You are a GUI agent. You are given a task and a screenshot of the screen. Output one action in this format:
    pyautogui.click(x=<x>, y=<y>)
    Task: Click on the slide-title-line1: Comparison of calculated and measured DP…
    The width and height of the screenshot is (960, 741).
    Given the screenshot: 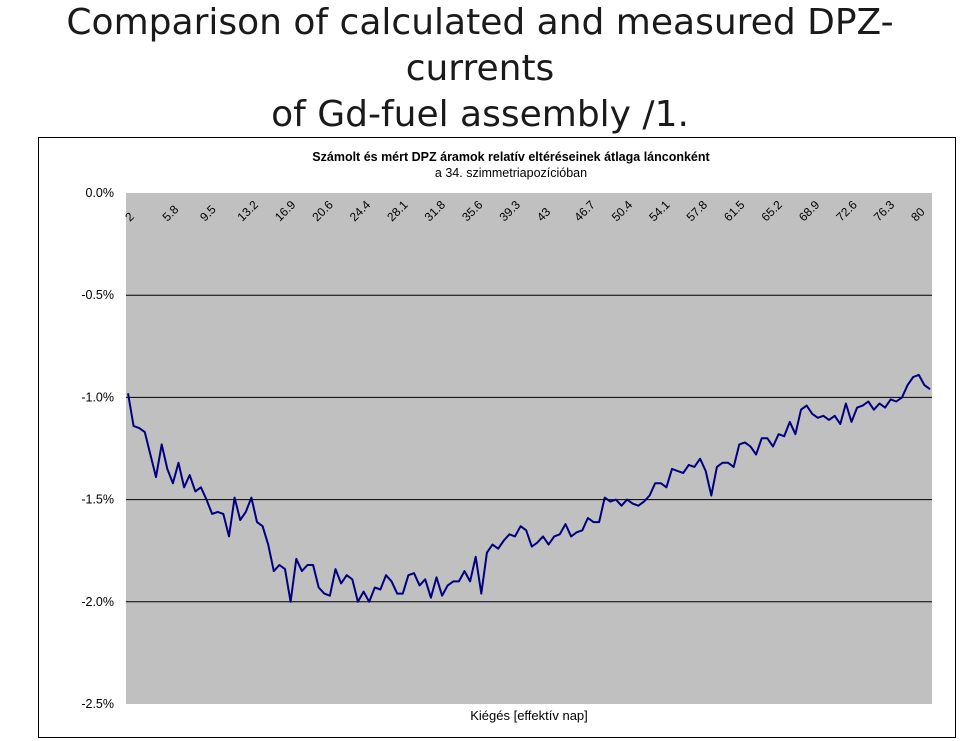 What is the action you would take?
    pyautogui.click(x=480, y=45)
    